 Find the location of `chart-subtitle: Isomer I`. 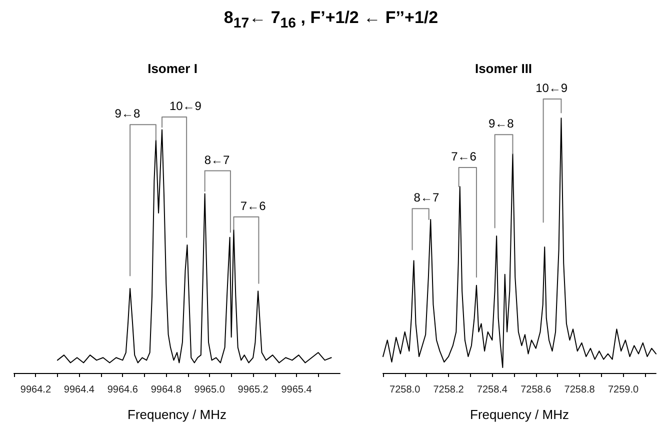

chart-subtitle: Isomer I is located at coordinates (173, 68).